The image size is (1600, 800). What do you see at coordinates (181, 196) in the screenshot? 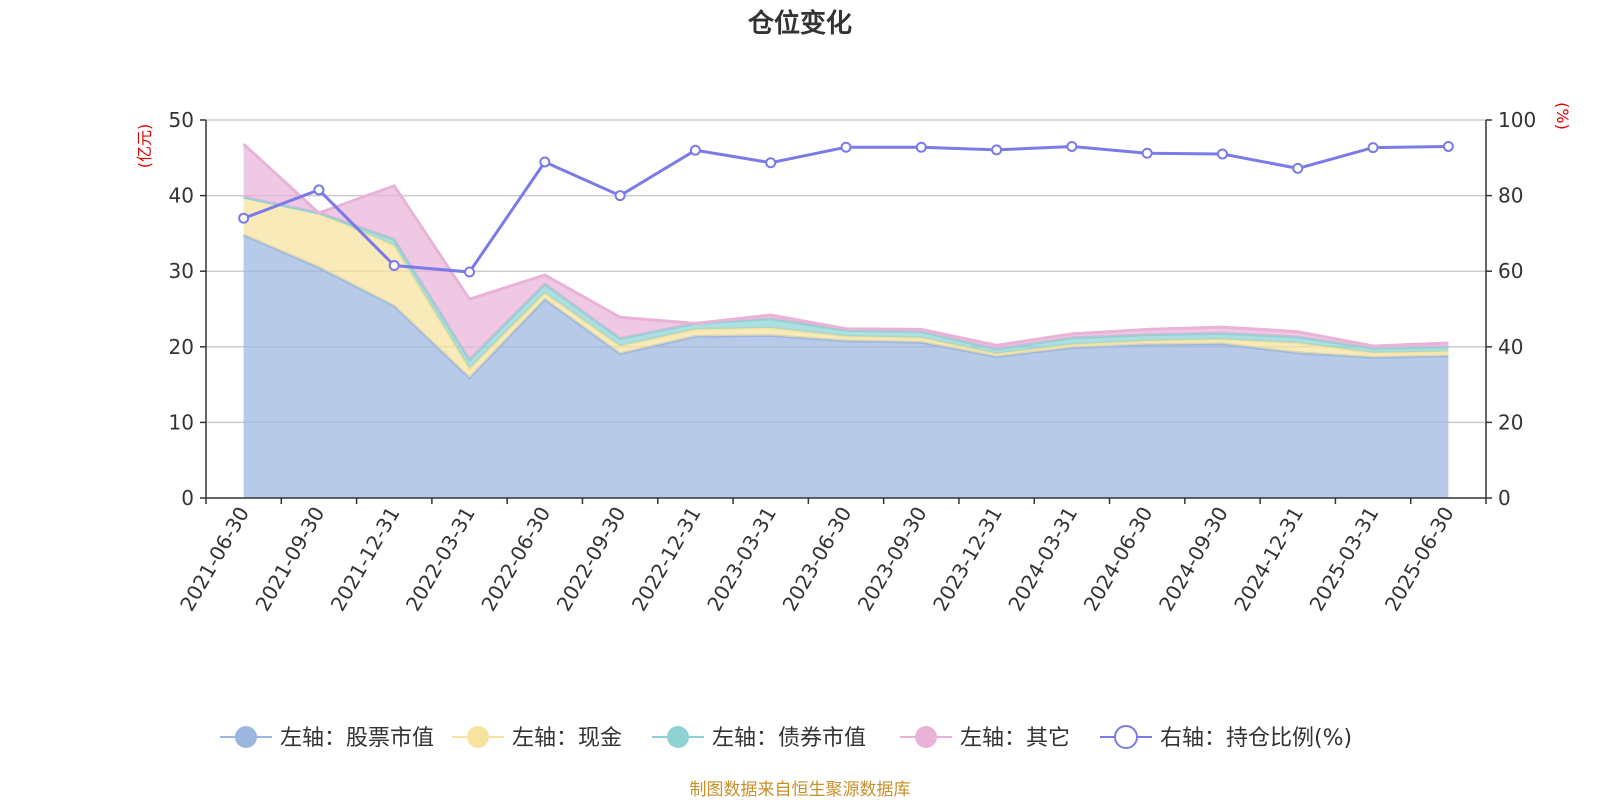
I see `left-tick-label-4: 40` at bounding box center [181, 196].